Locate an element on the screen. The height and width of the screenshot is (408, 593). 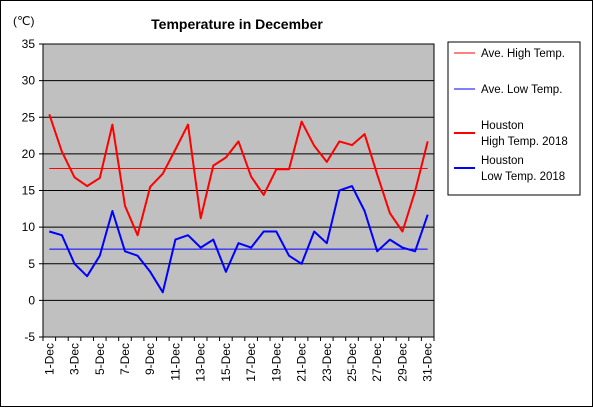
y-tick-label: 15 is located at coordinates (29, 191).